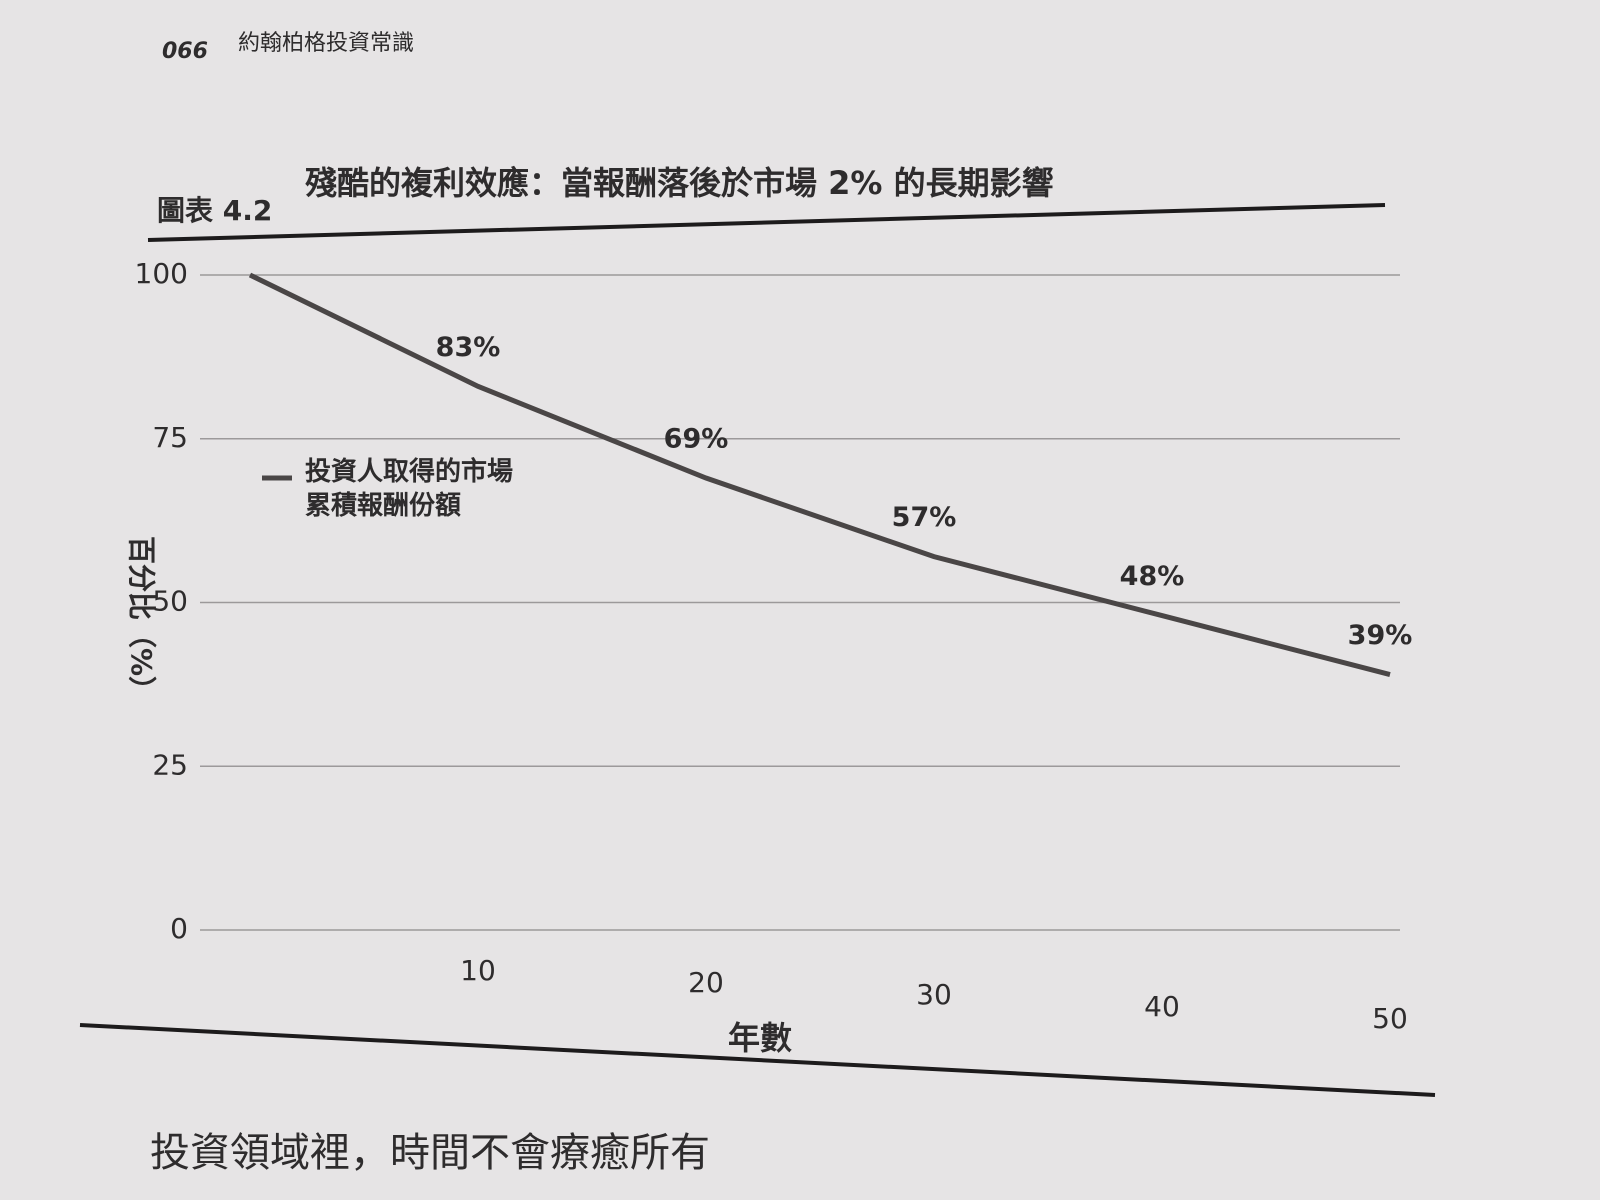  Describe the element at coordinates (478, 970) in the screenshot. I see `x-tick-label: 10` at that location.